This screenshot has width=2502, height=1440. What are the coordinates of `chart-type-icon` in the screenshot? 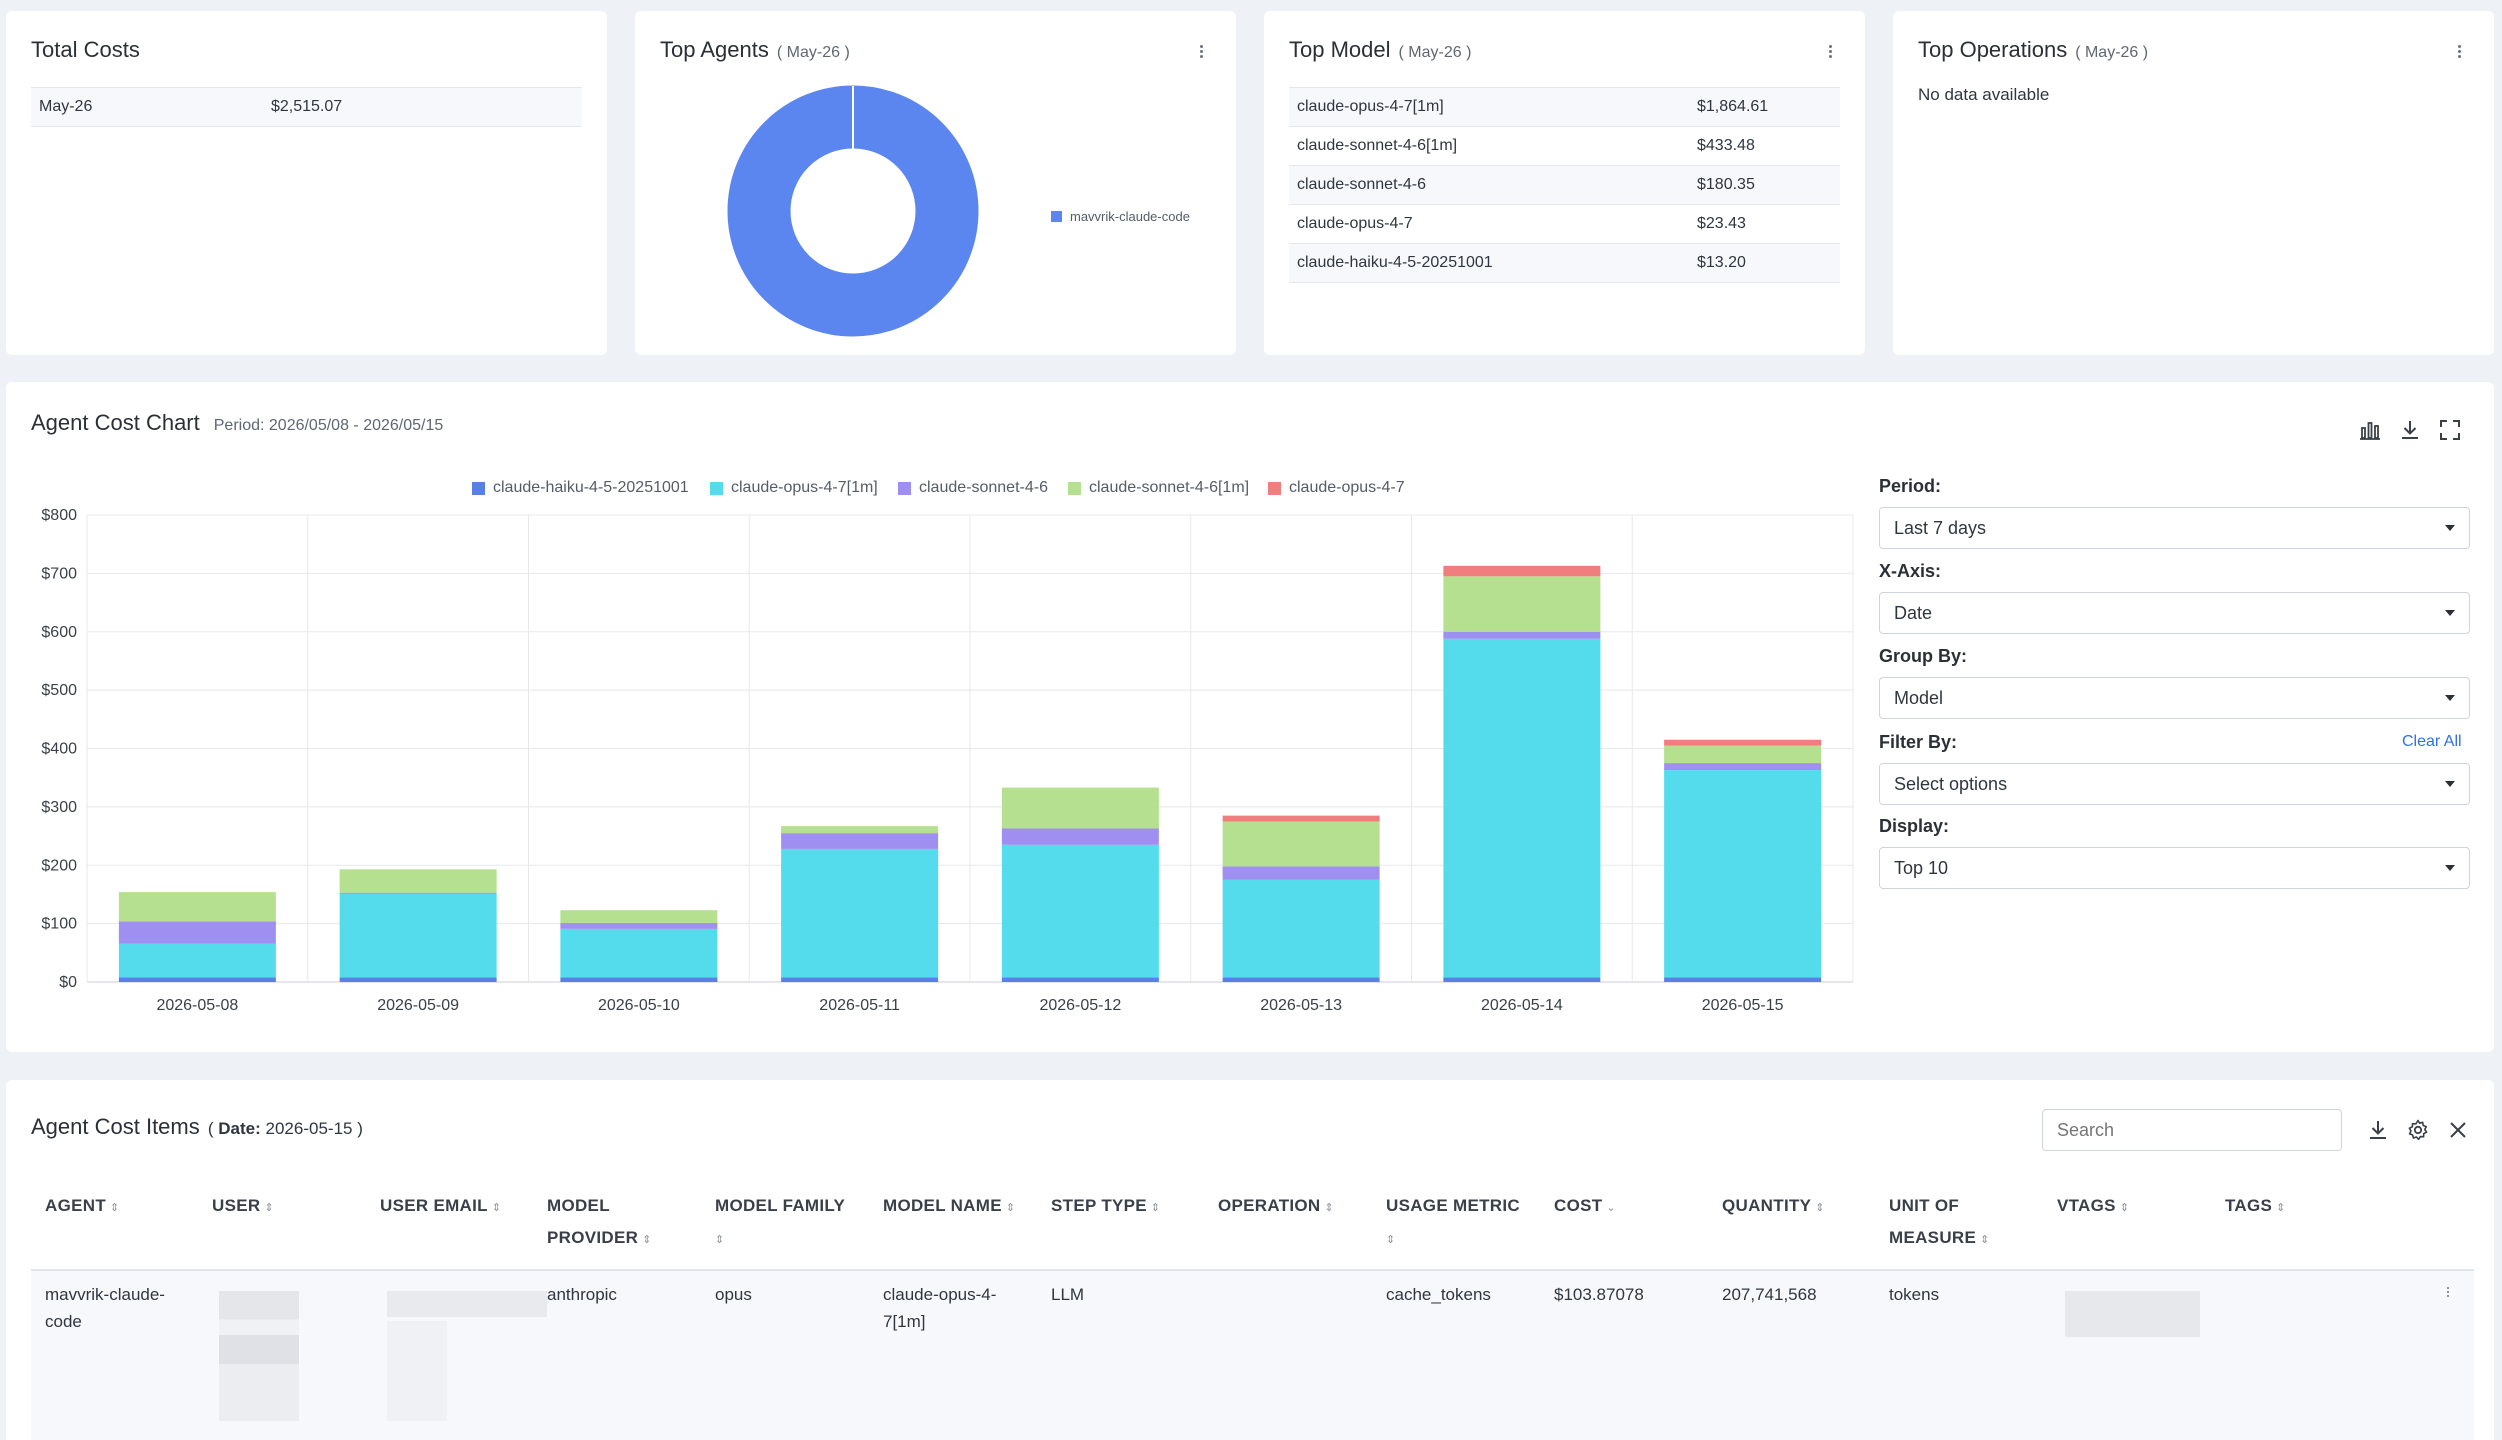 It's located at (2370, 430).